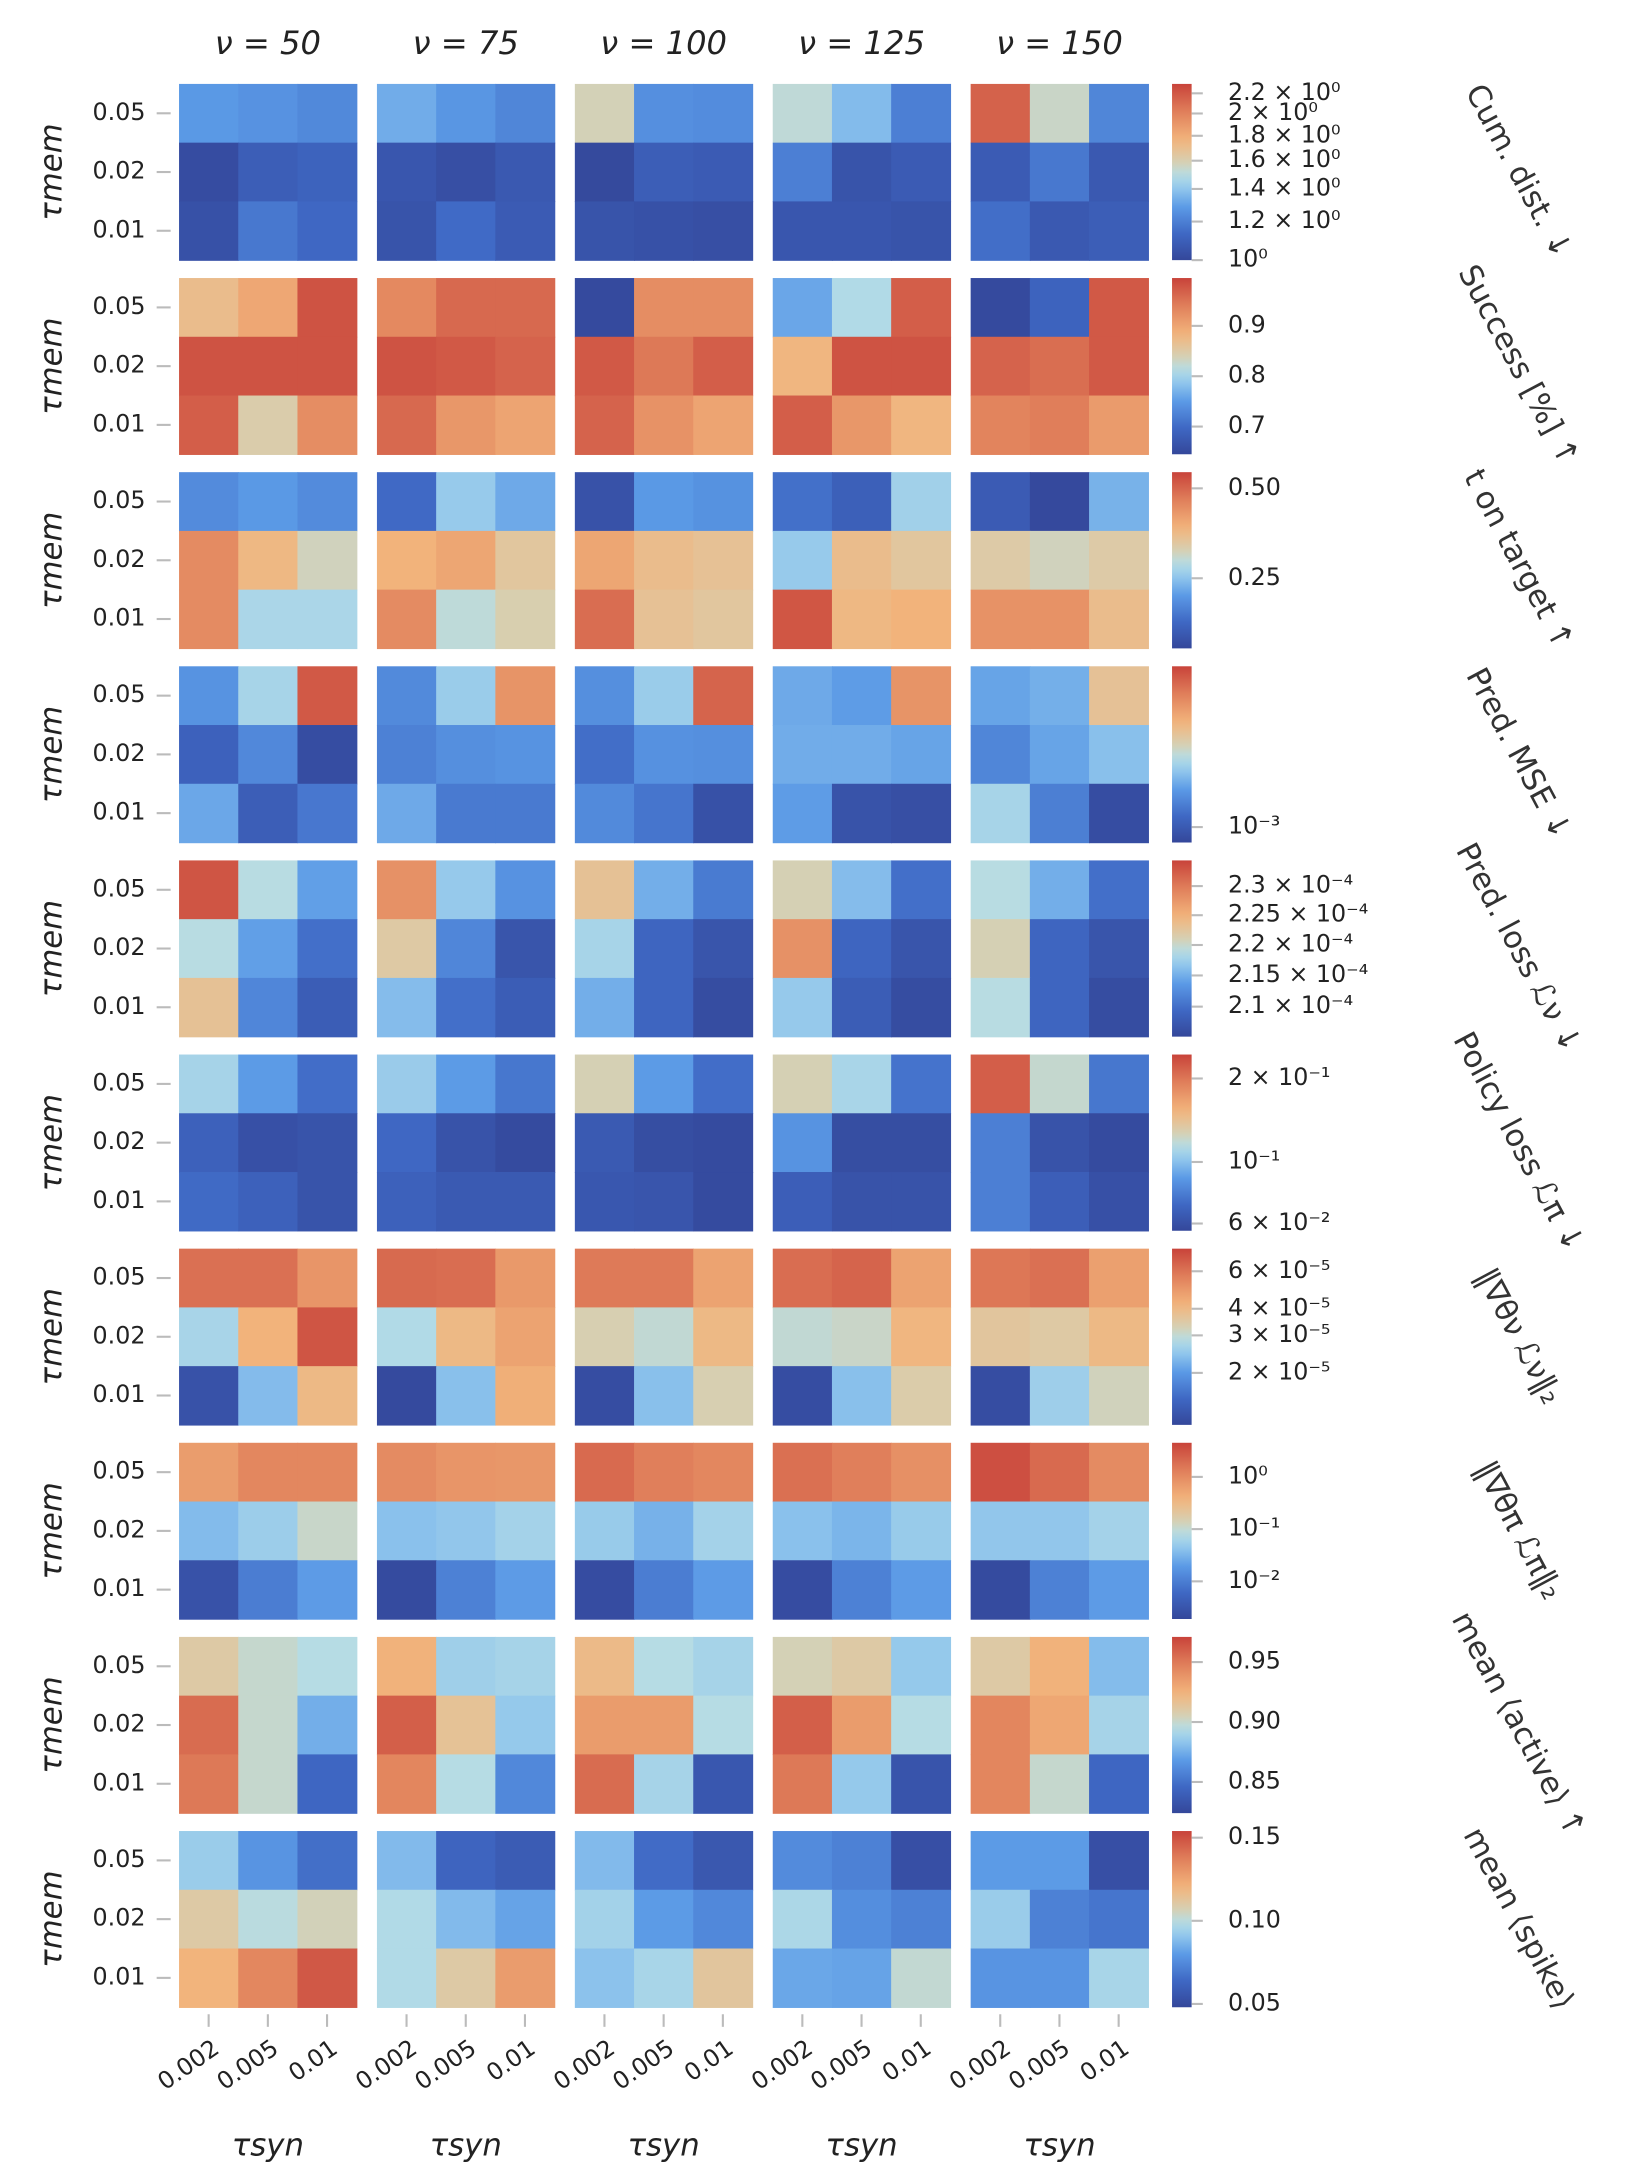  What do you see at coordinates (643, 2065) in the screenshot?
I see `x-tick-label: 0.005` at bounding box center [643, 2065].